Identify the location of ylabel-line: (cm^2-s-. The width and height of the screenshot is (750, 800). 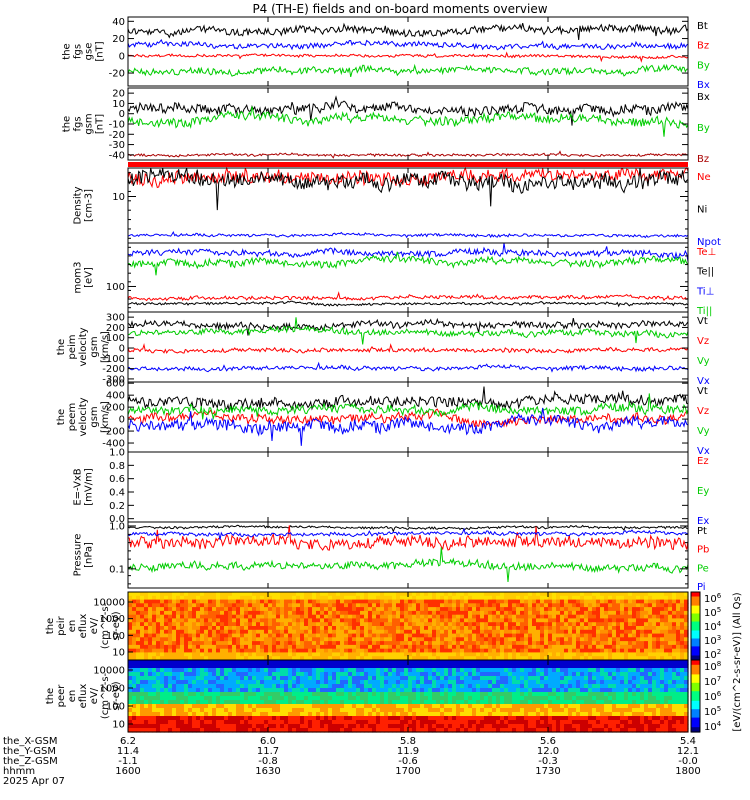
(105, 695).